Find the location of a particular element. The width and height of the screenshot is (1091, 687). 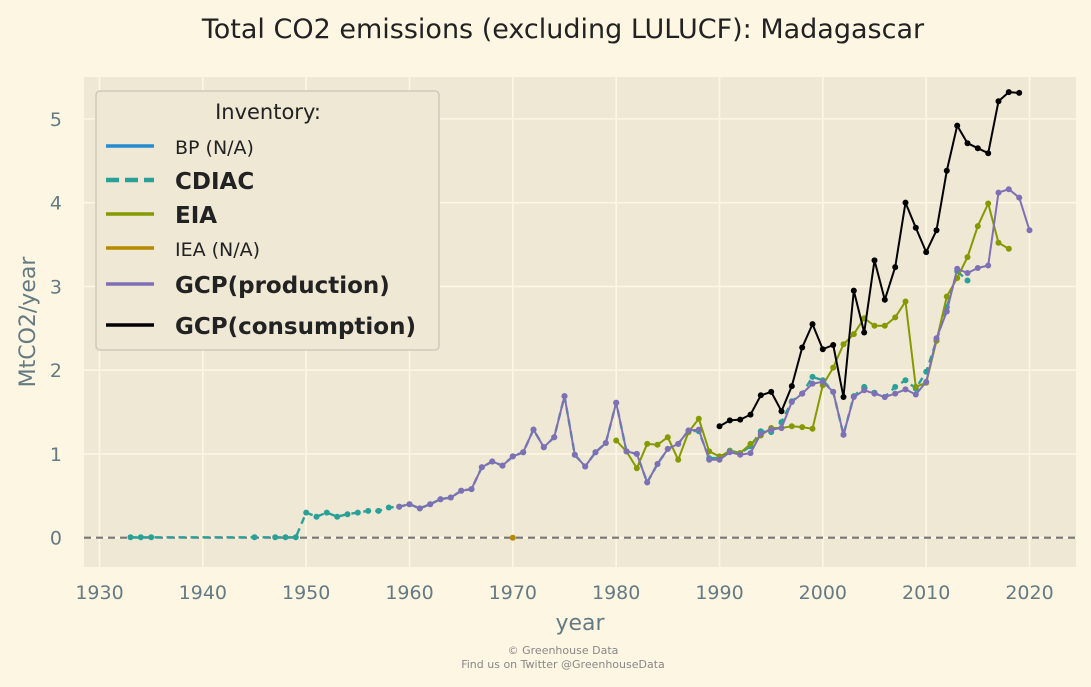

gcp-production-point-1962 is located at coordinates (430, 504).